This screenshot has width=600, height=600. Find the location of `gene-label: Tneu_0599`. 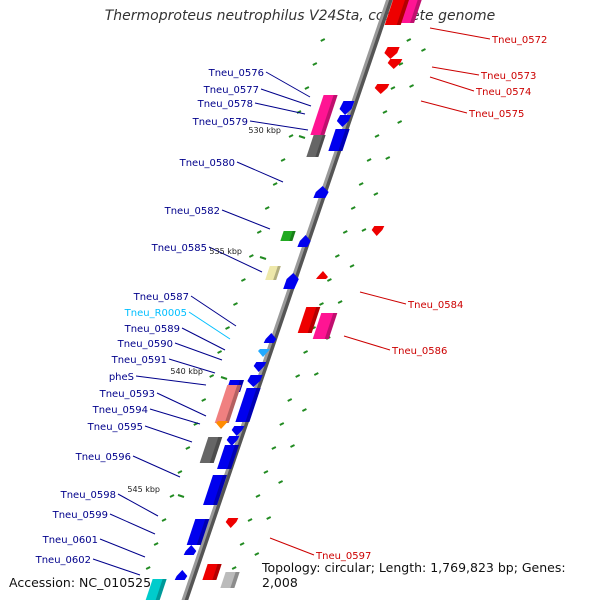

gene-label: Tneu_0599 is located at coordinates (80, 515).